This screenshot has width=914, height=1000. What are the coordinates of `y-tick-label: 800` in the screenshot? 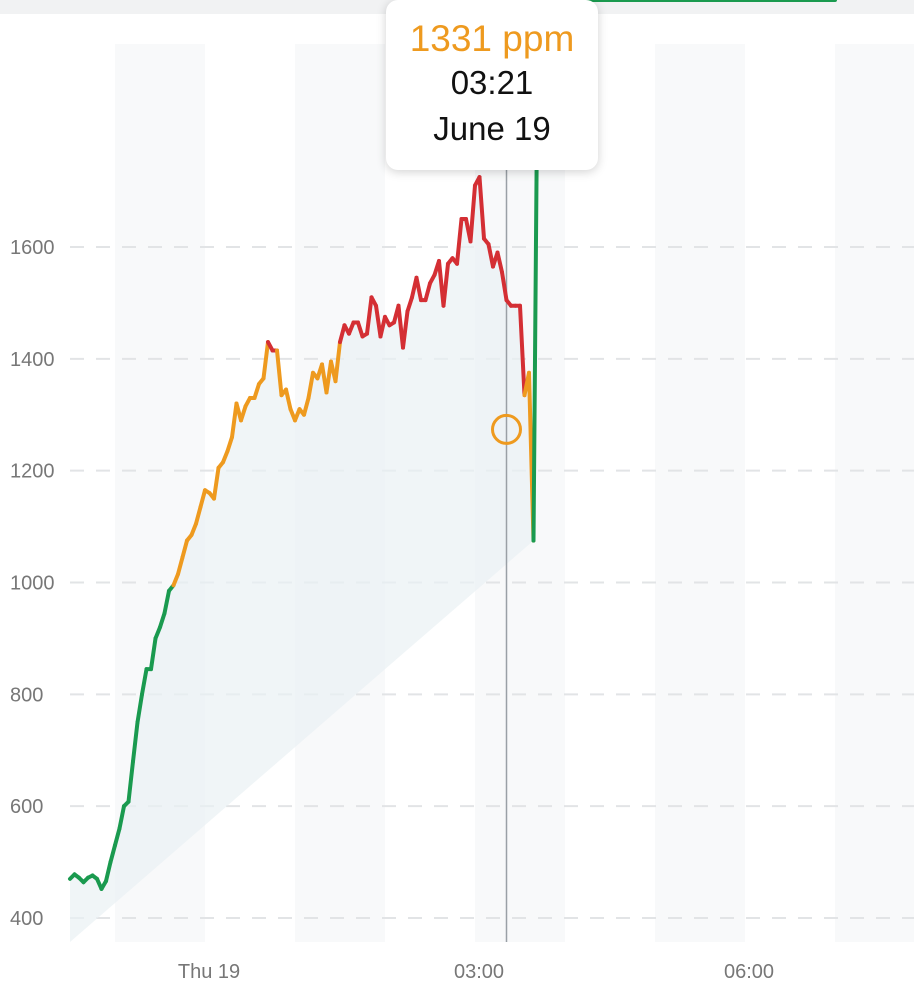 It's located at (26, 695).